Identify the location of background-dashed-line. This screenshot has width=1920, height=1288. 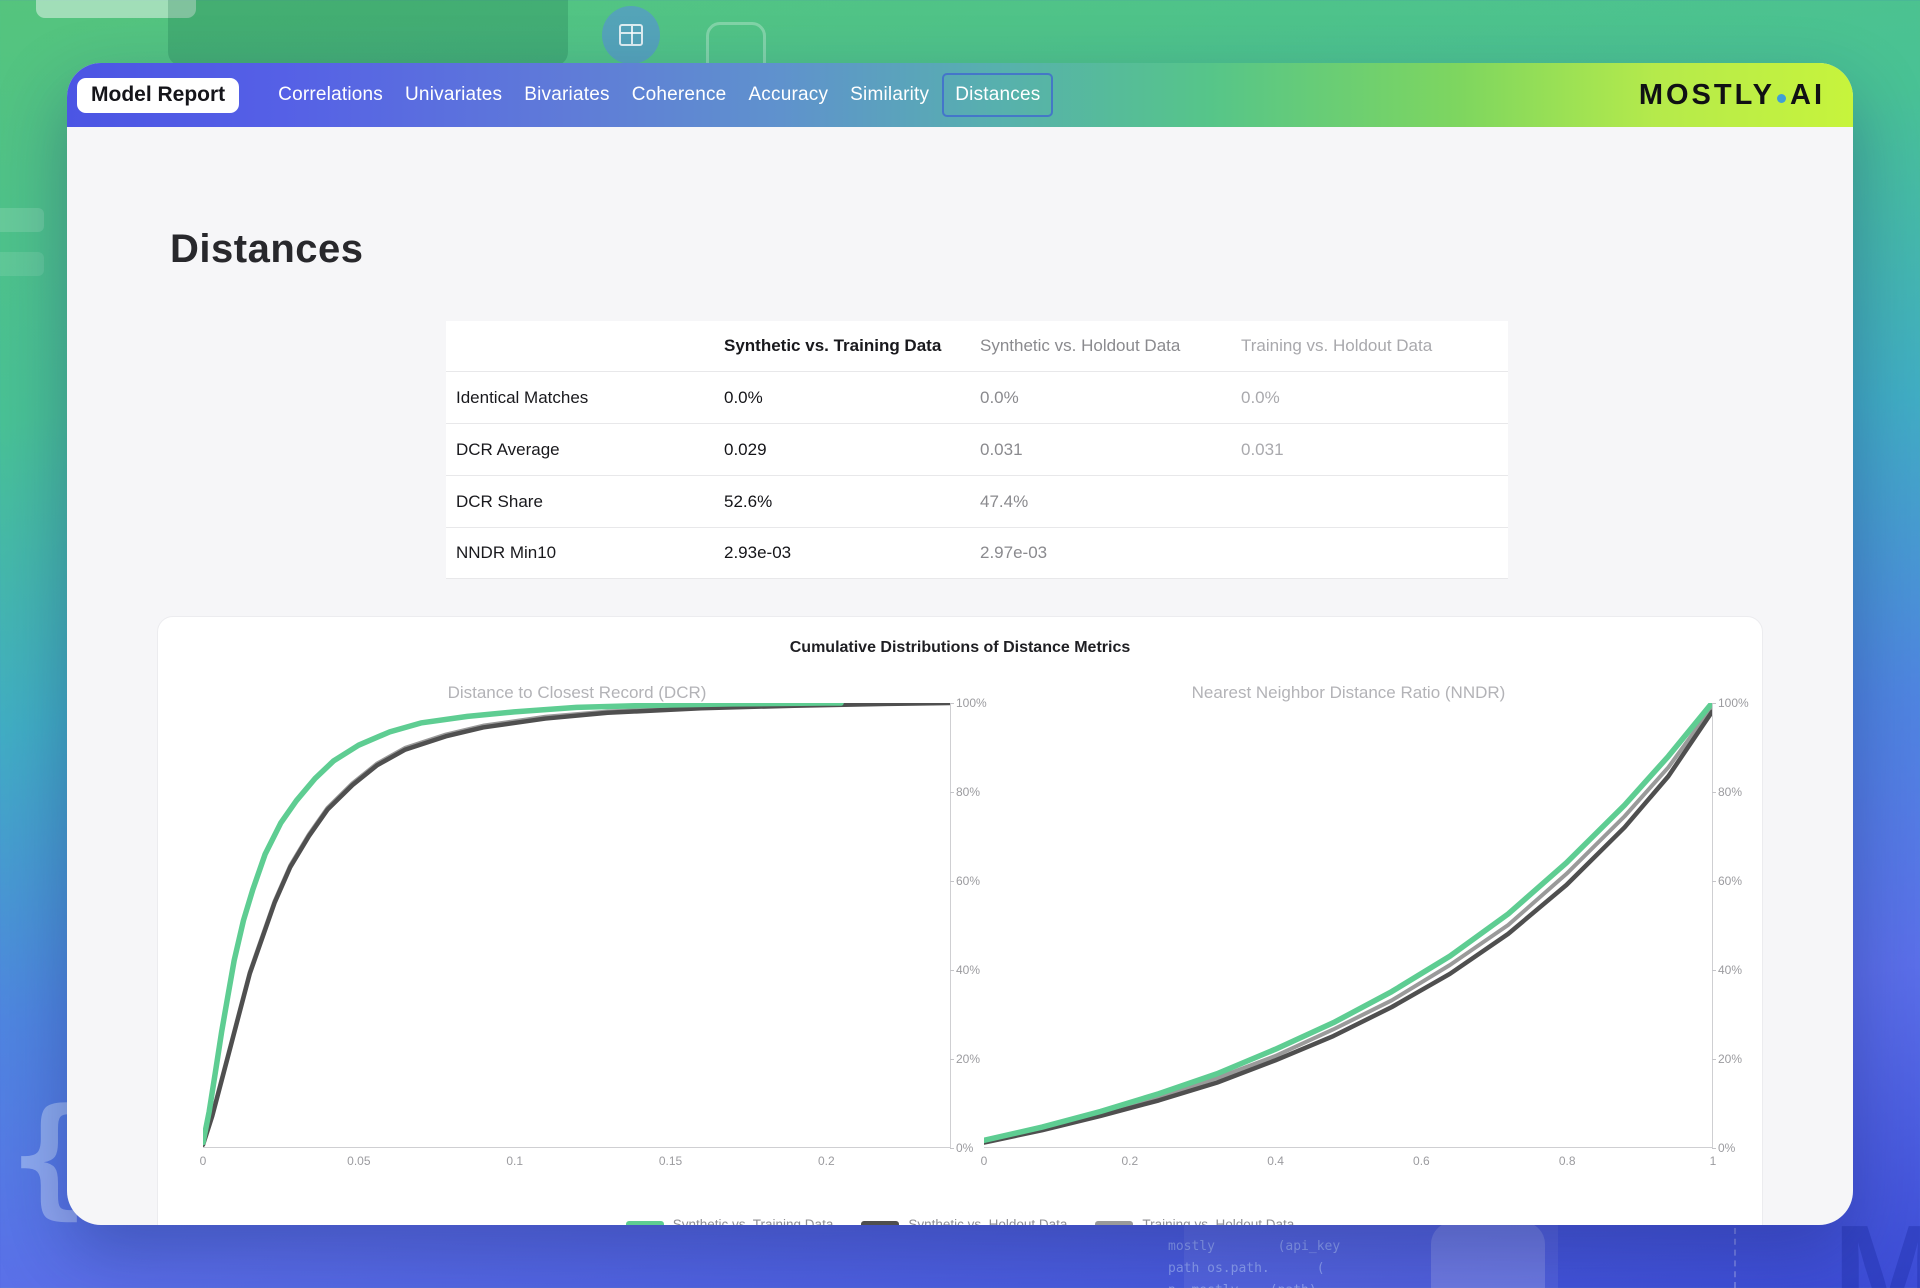
(1735, 1258).